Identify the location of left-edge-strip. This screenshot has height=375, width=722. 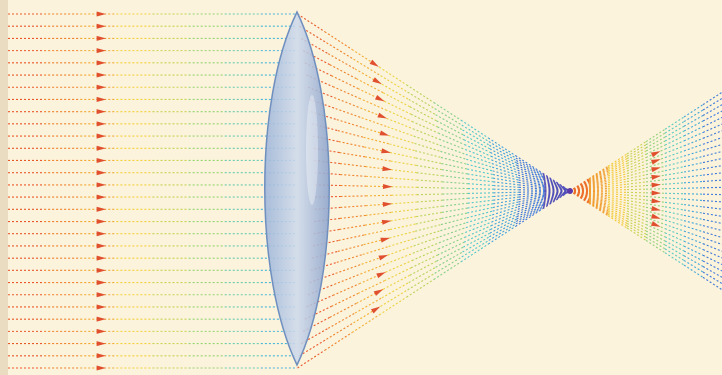
(4, 187).